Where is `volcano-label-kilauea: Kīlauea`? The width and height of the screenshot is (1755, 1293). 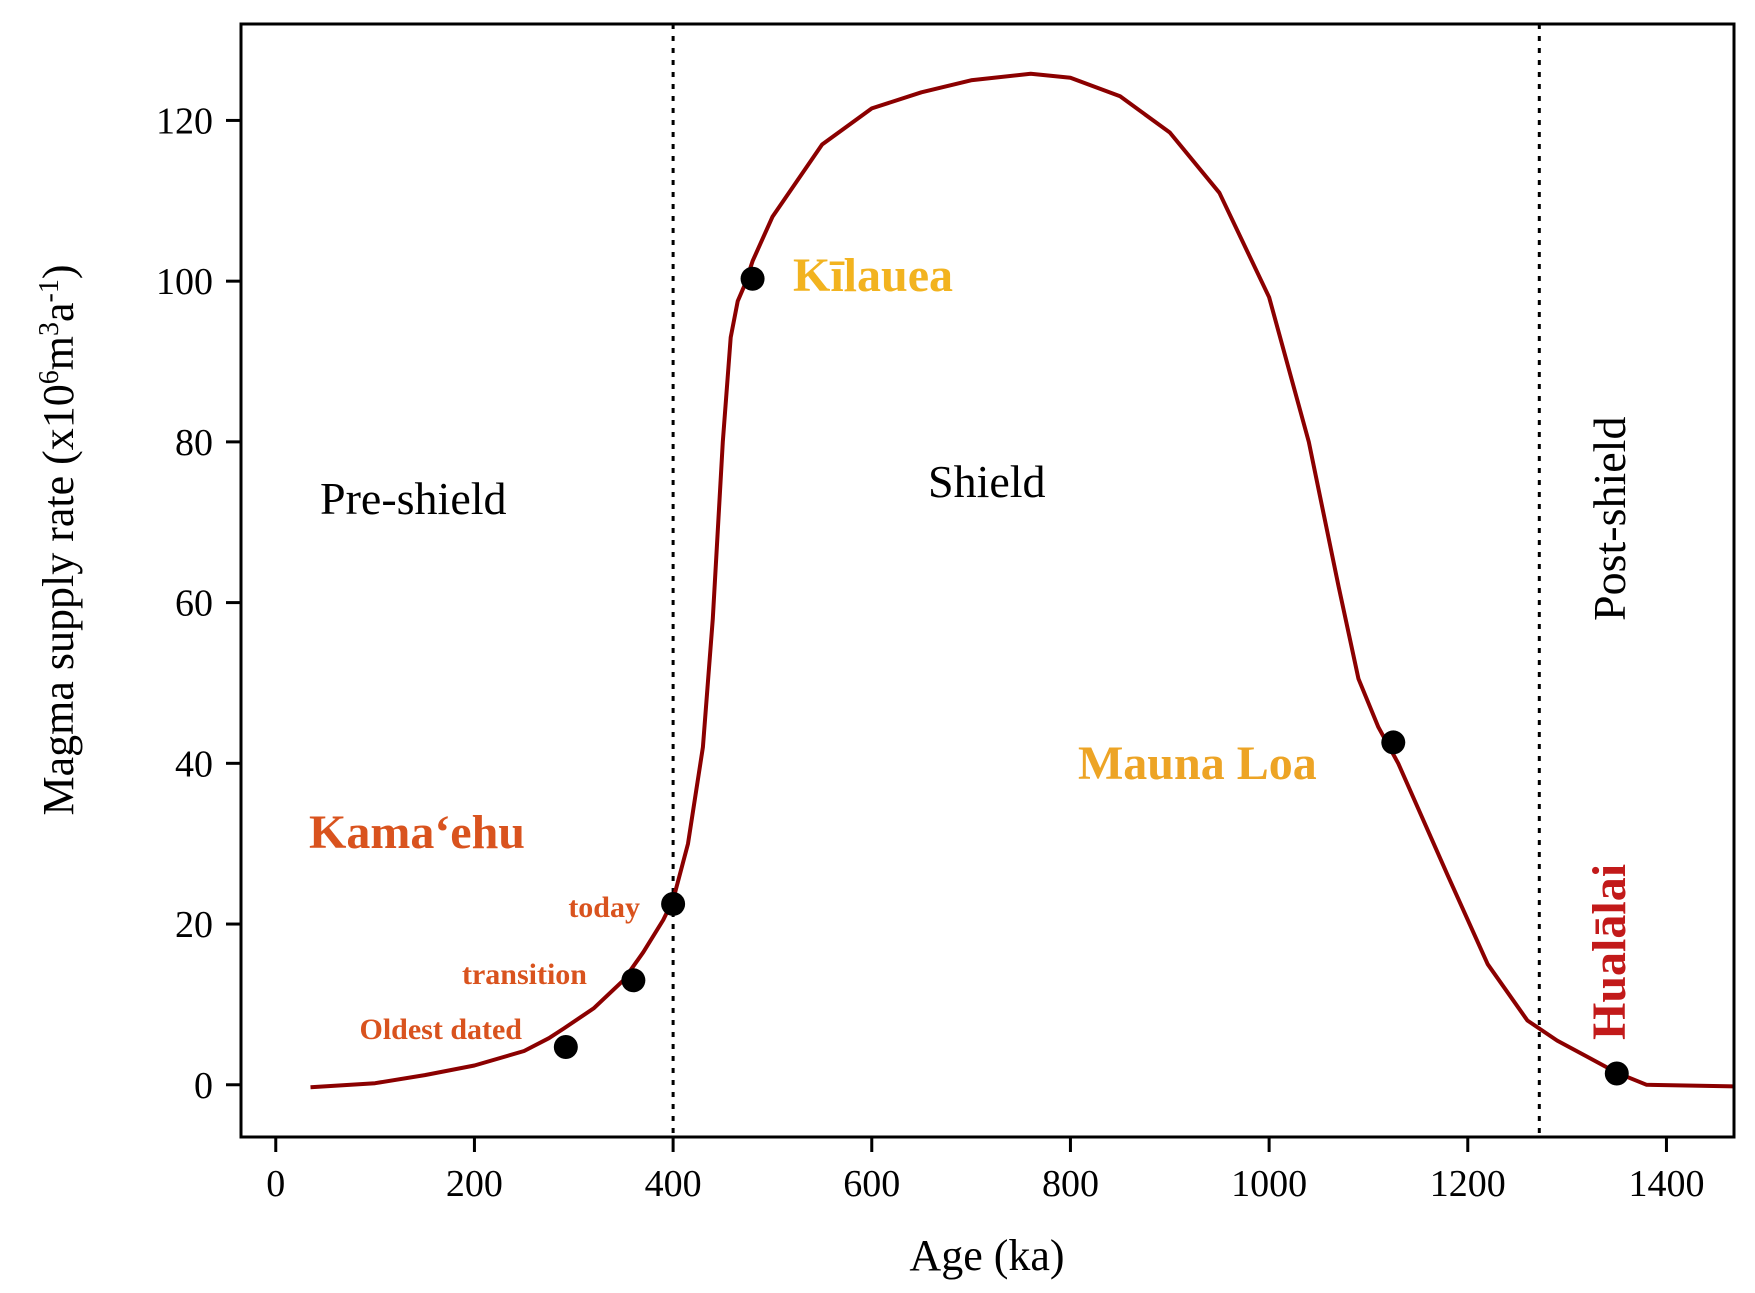 volcano-label-kilauea: Kīlauea is located at coordinates (873, 275).